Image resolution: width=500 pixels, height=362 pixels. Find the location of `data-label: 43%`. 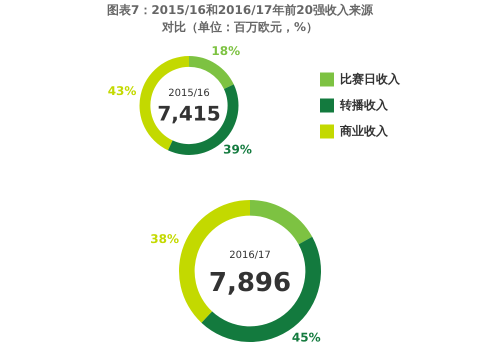

data-label: 43% is located at coordinates (122, 91).